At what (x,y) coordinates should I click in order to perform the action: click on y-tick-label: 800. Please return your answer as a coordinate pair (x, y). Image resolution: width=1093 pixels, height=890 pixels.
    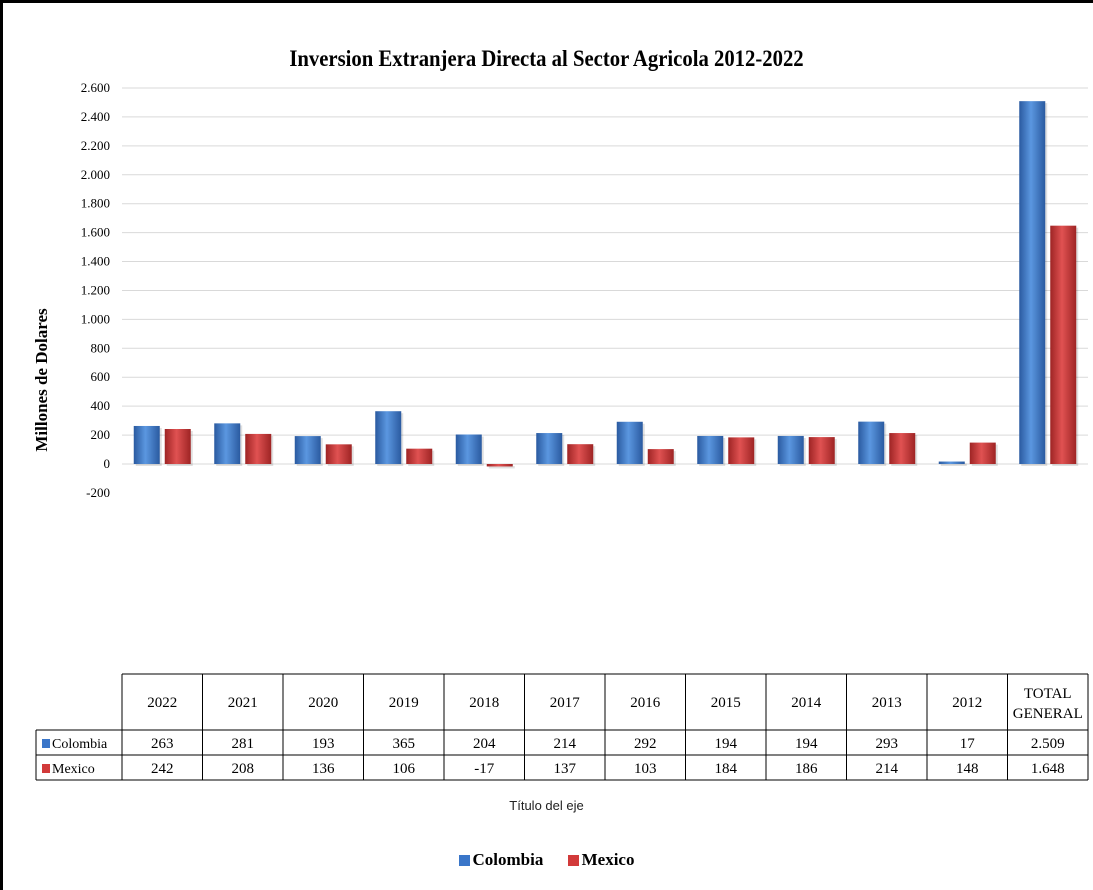
    Looking at the image, I should click on (101, 347).